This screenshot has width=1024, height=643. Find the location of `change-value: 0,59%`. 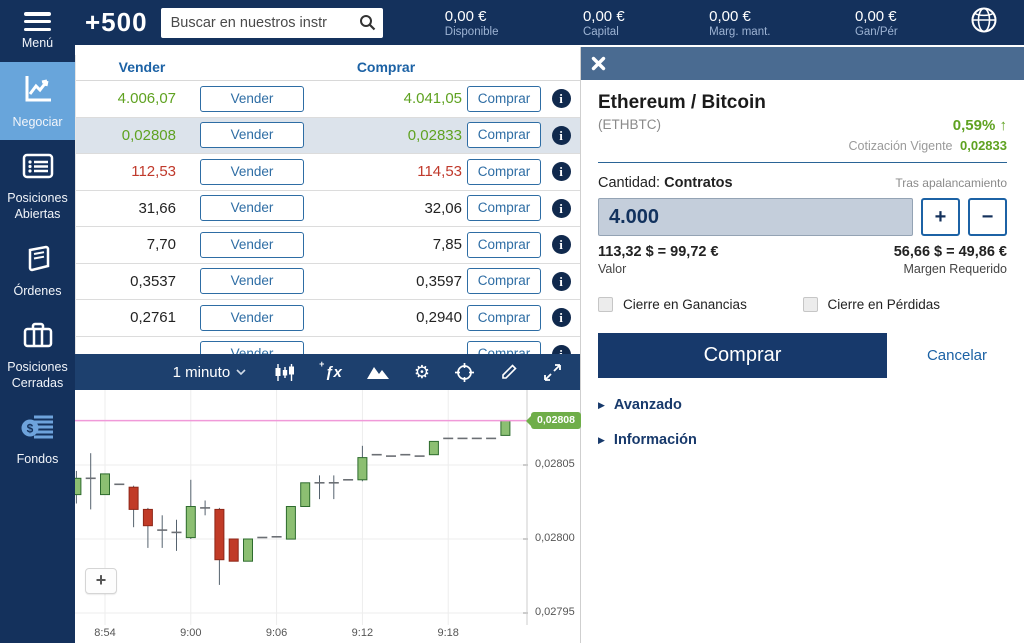

change-value: 0,59% is located at coordinates (974, 125).